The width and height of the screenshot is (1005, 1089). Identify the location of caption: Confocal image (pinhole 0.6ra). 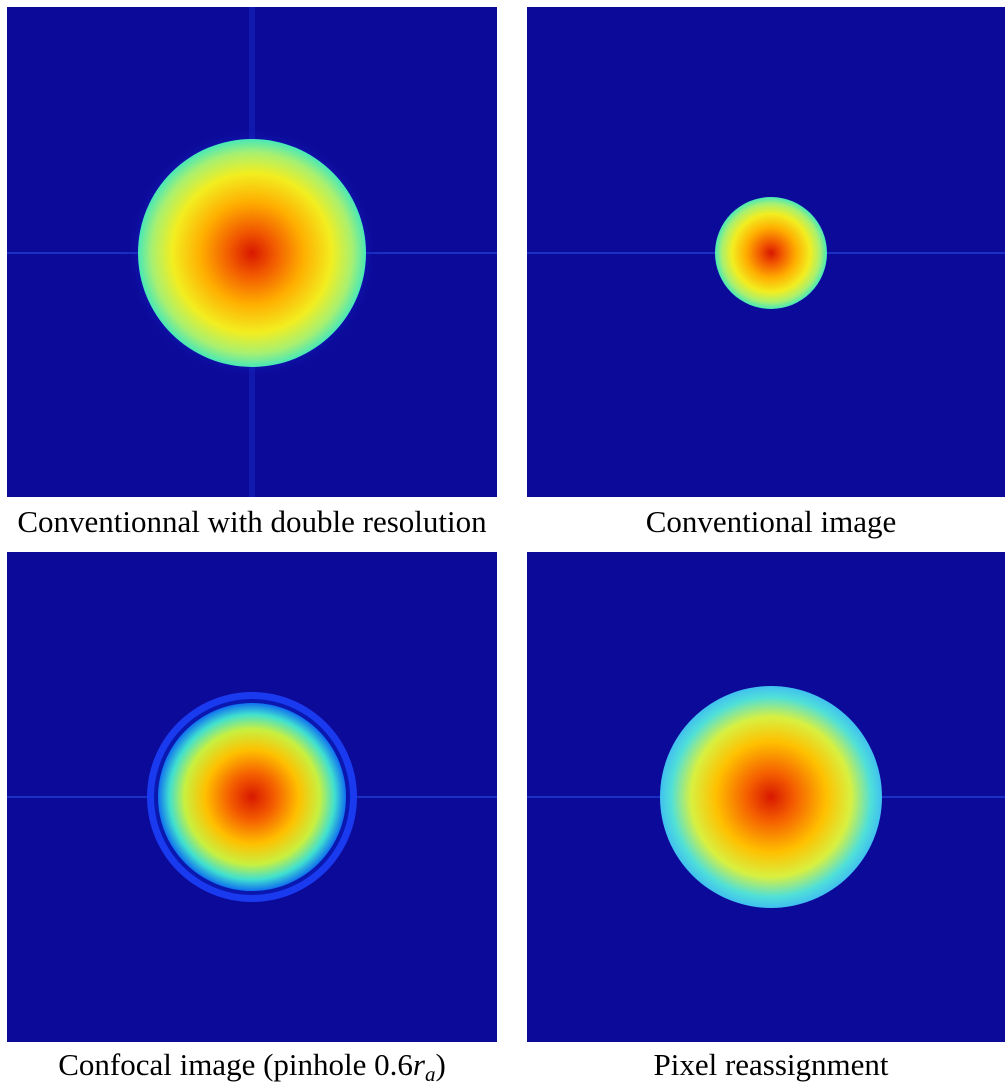
(252, 1066).